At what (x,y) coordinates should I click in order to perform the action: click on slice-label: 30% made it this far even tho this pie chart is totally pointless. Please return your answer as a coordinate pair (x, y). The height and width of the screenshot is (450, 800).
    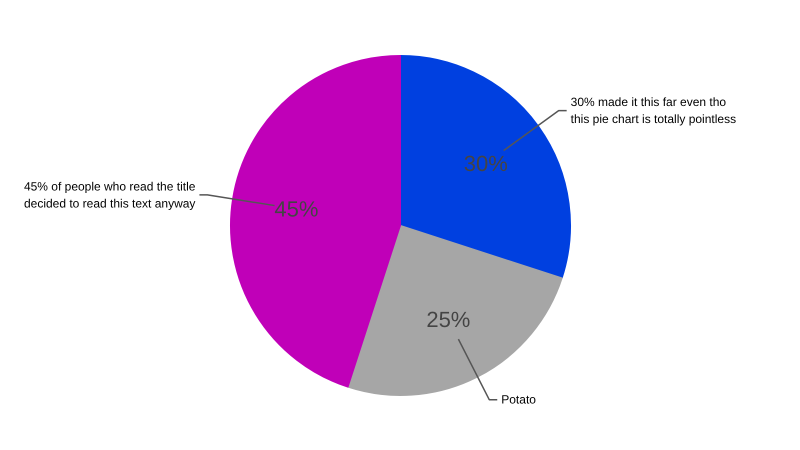
    Looking at the image, I should click on (653, 110).